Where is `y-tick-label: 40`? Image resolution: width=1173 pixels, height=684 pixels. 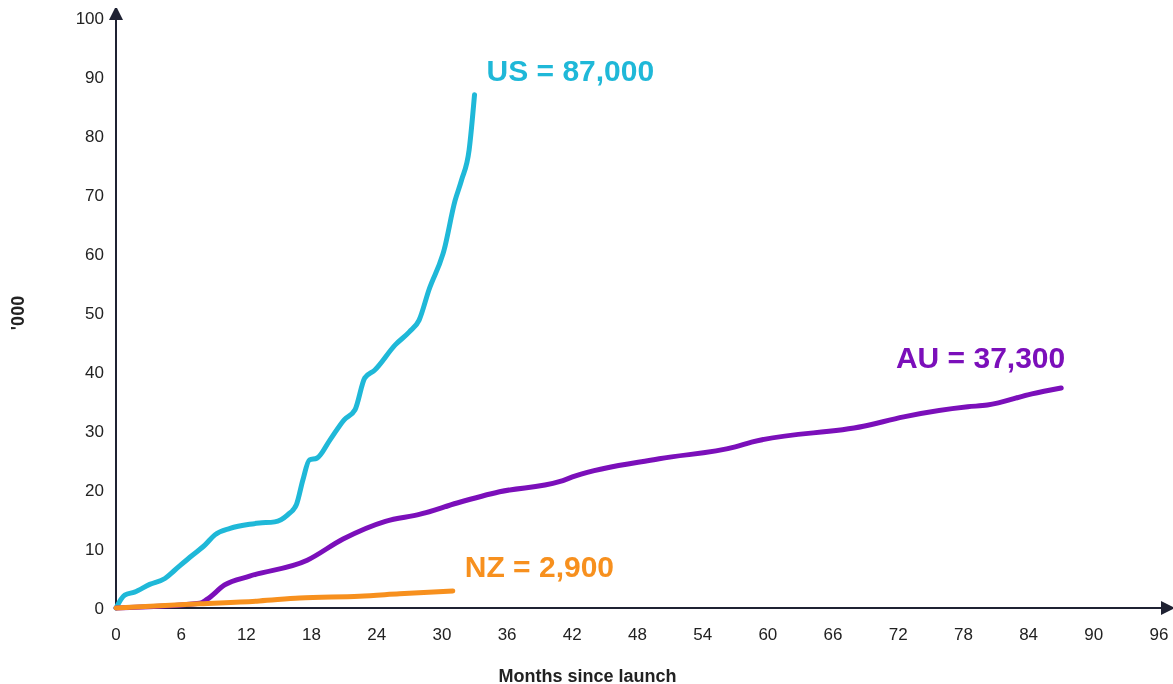
y-tick-label: 40 is located at coordinates (94, 372).